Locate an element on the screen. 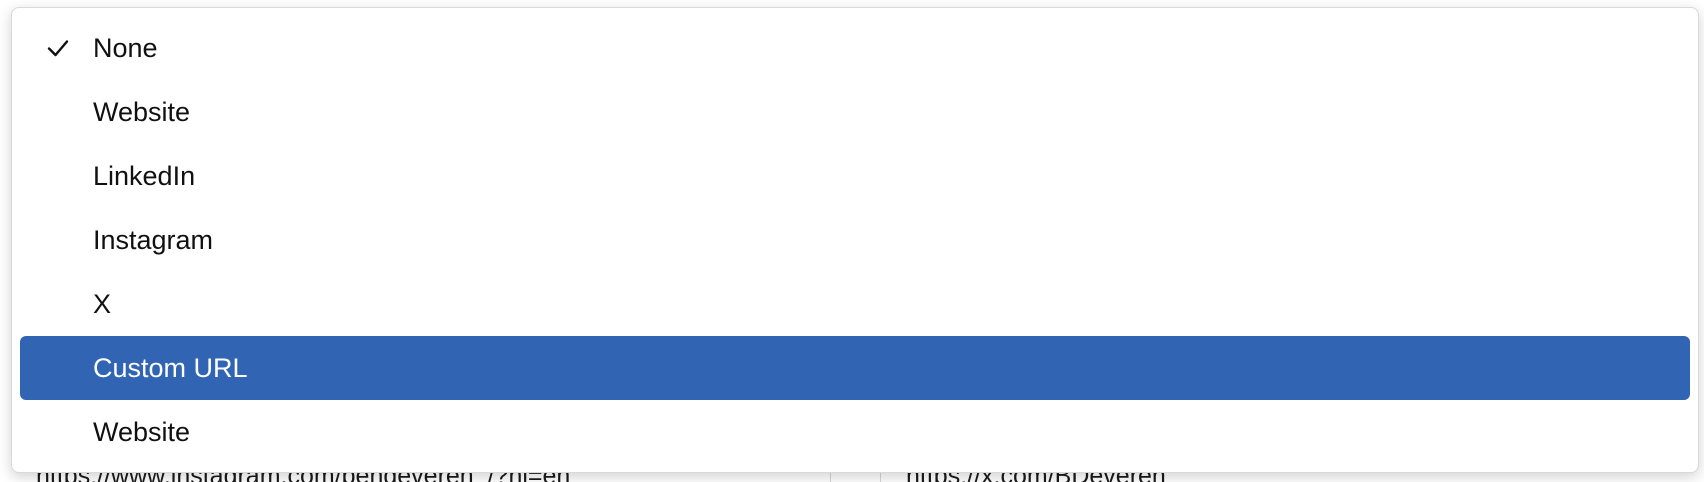 Image resolution: width=1704 pixels, height=482 pixels. option-linkedin: LinkedIn is located at coordinates (855, 176).